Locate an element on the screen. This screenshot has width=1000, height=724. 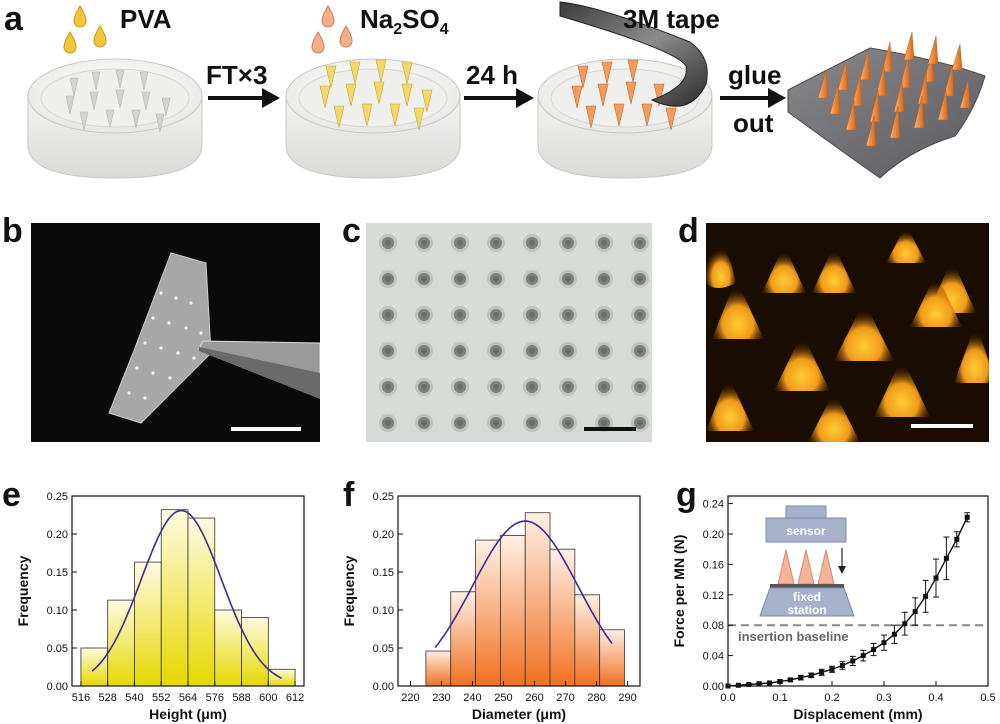
down-arrow-head-icon is located at coordinates (842, 570).